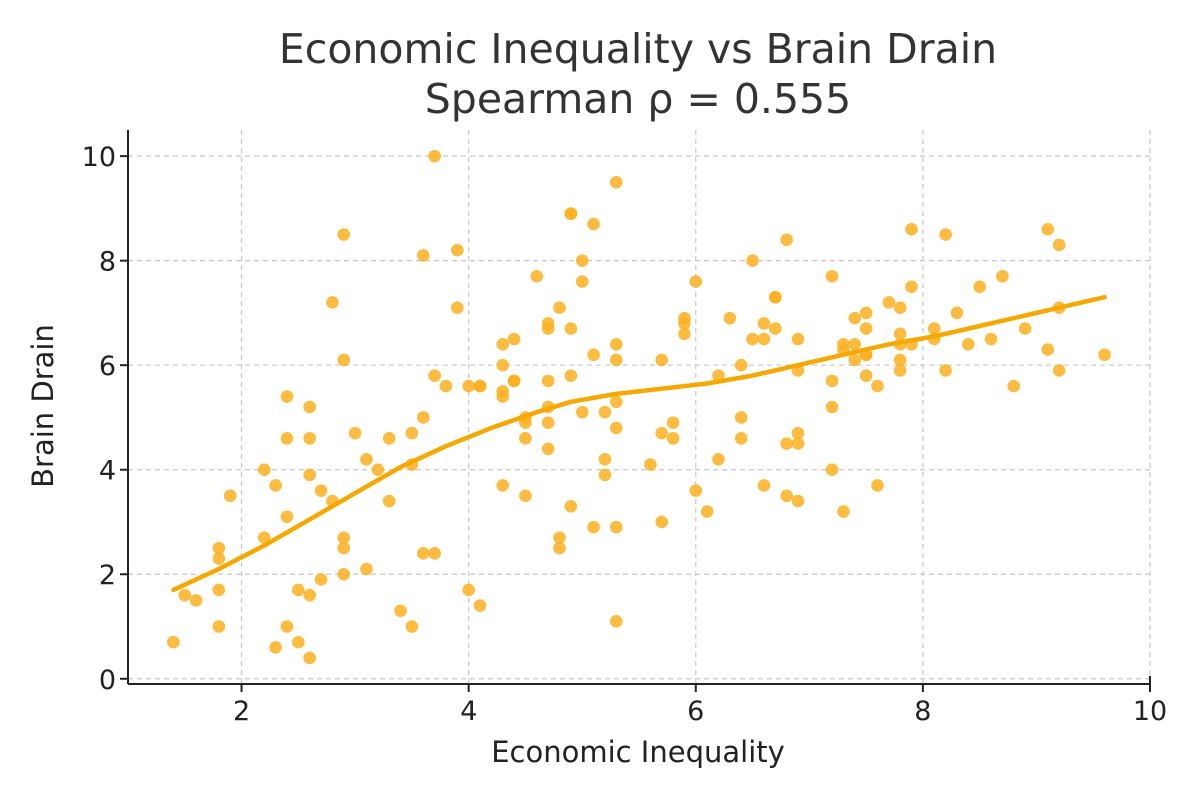  I want to click on y-tick-label: 4, so click(107, 471).